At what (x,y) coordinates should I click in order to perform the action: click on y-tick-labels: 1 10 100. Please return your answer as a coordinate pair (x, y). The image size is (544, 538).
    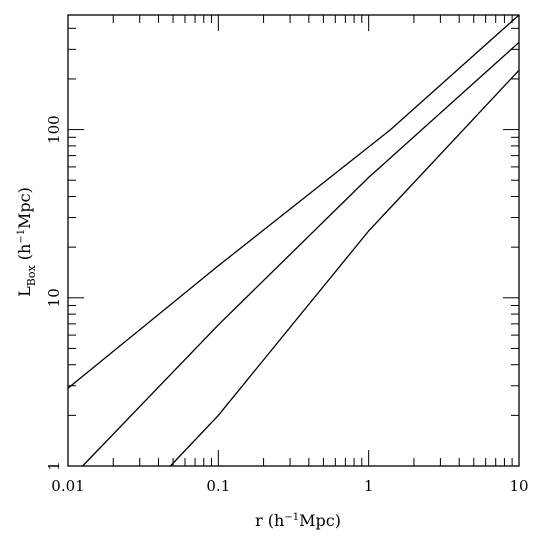
    Looking at the image, I should click on (54, 293).